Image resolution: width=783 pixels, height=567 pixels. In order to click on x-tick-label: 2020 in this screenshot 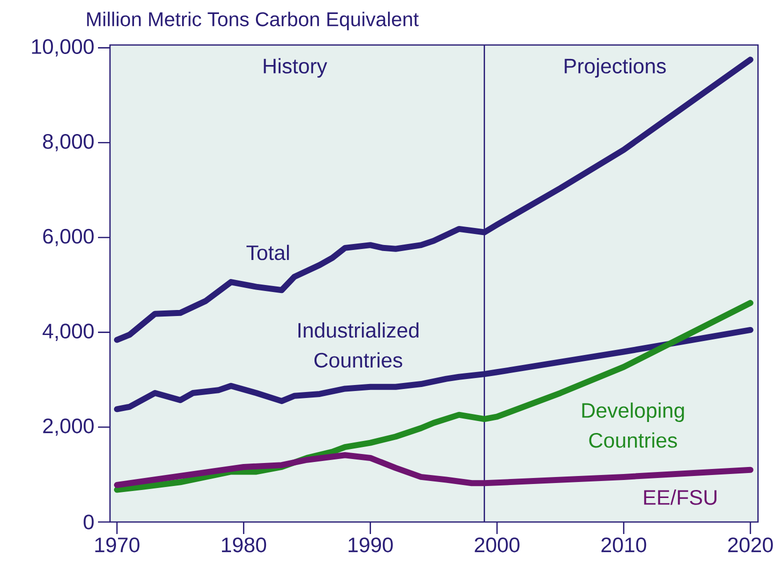, I will do `click(750, 545)`.